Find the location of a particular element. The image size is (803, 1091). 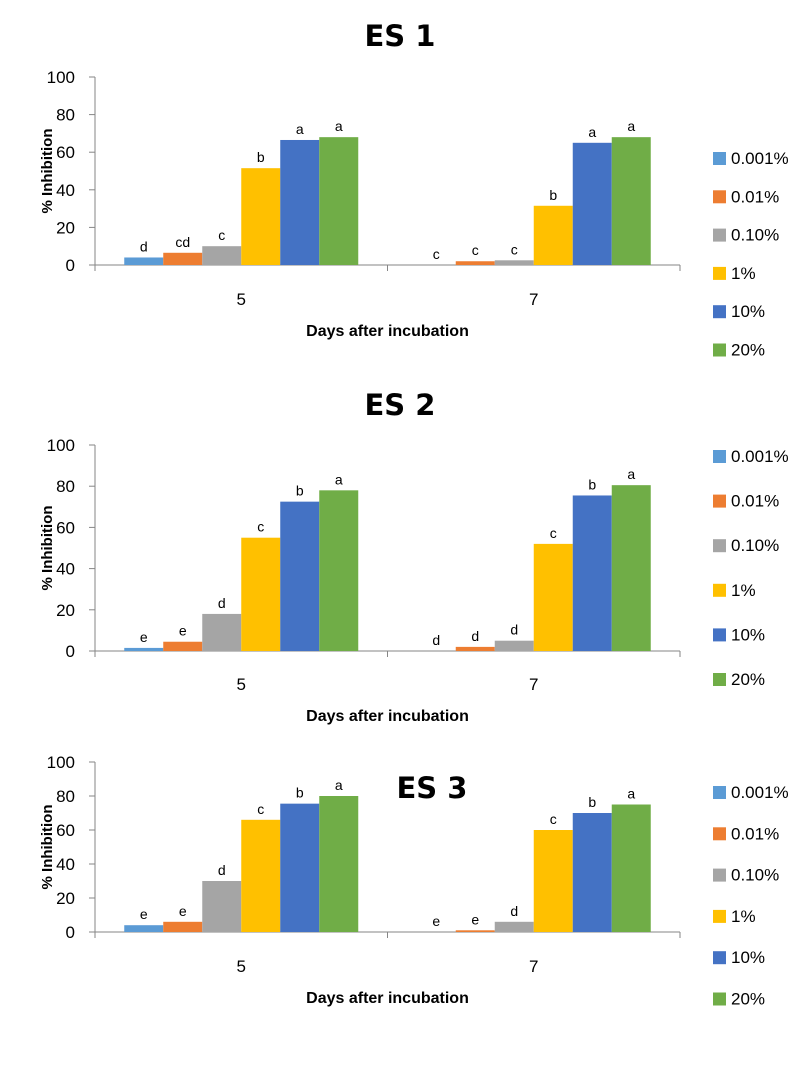

legend: 0.001% 0.01% 0.10% 1% 10% 20% is located at coordinates (751, 254).